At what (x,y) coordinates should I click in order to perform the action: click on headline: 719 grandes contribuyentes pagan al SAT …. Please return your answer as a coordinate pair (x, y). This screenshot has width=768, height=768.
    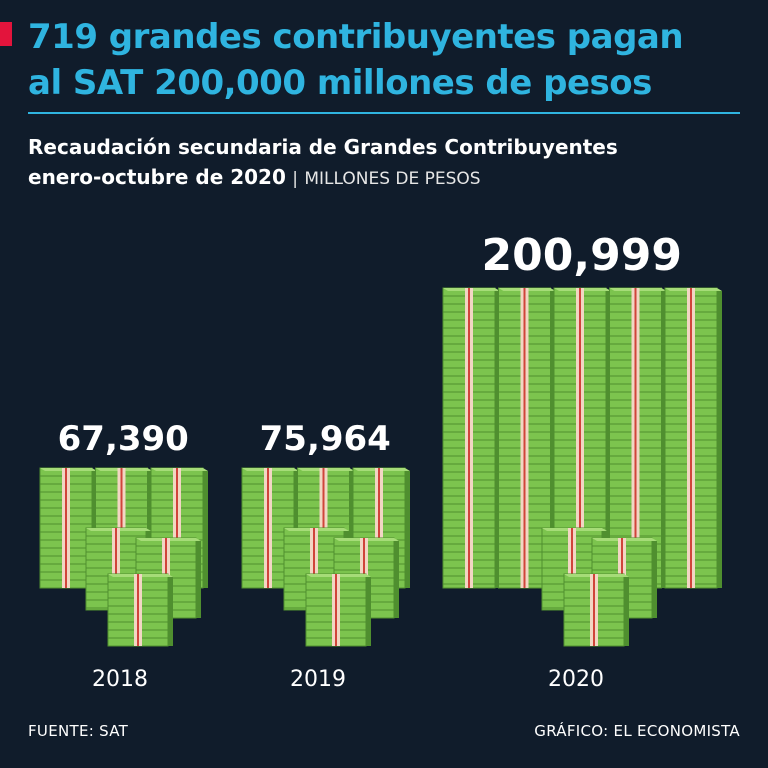
    Looking at the image, I should click on (393, 60).